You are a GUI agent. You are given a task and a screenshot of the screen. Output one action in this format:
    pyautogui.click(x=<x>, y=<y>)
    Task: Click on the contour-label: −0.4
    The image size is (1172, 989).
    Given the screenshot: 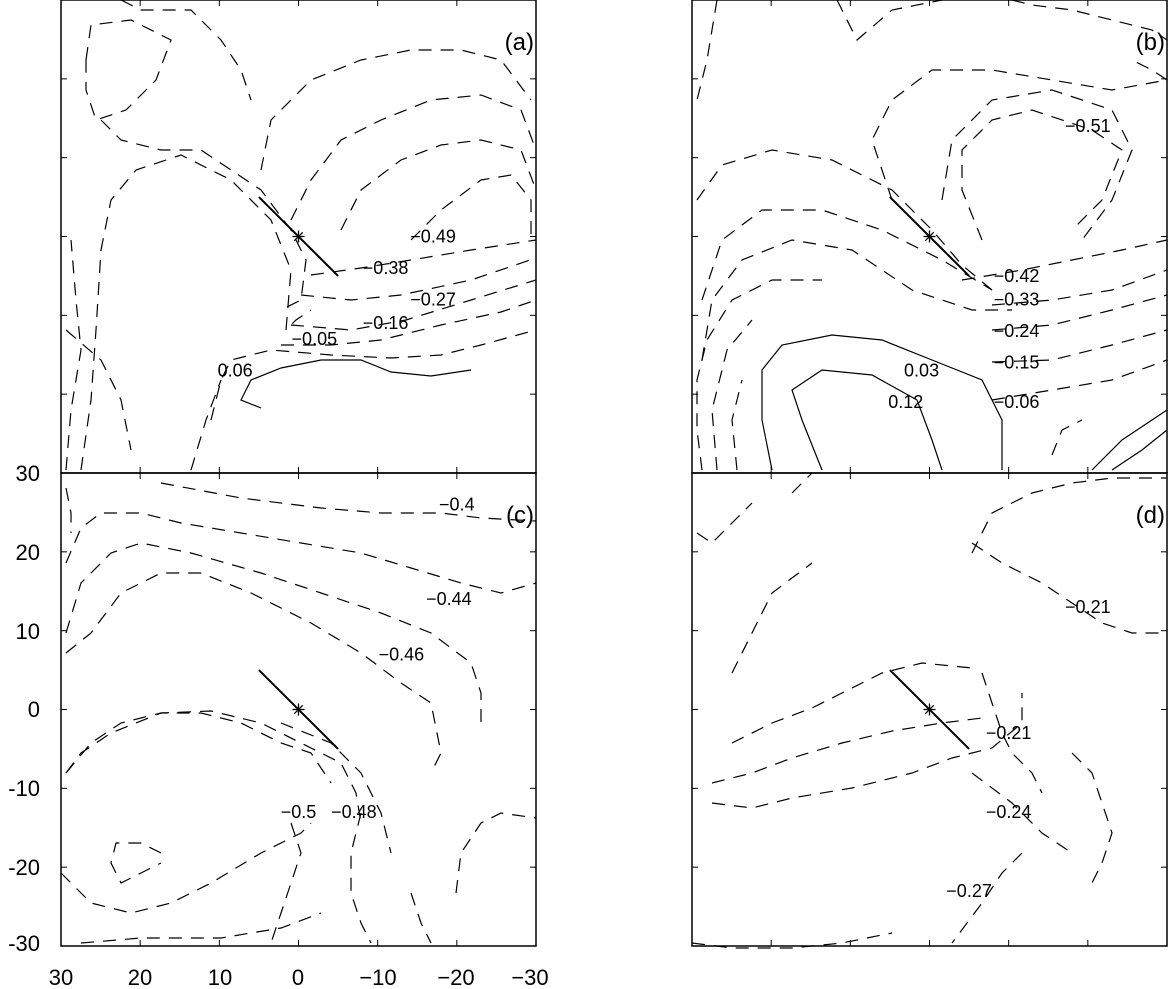 What is the action you would take?
    pyautogui.click(x=457, y=505)
    